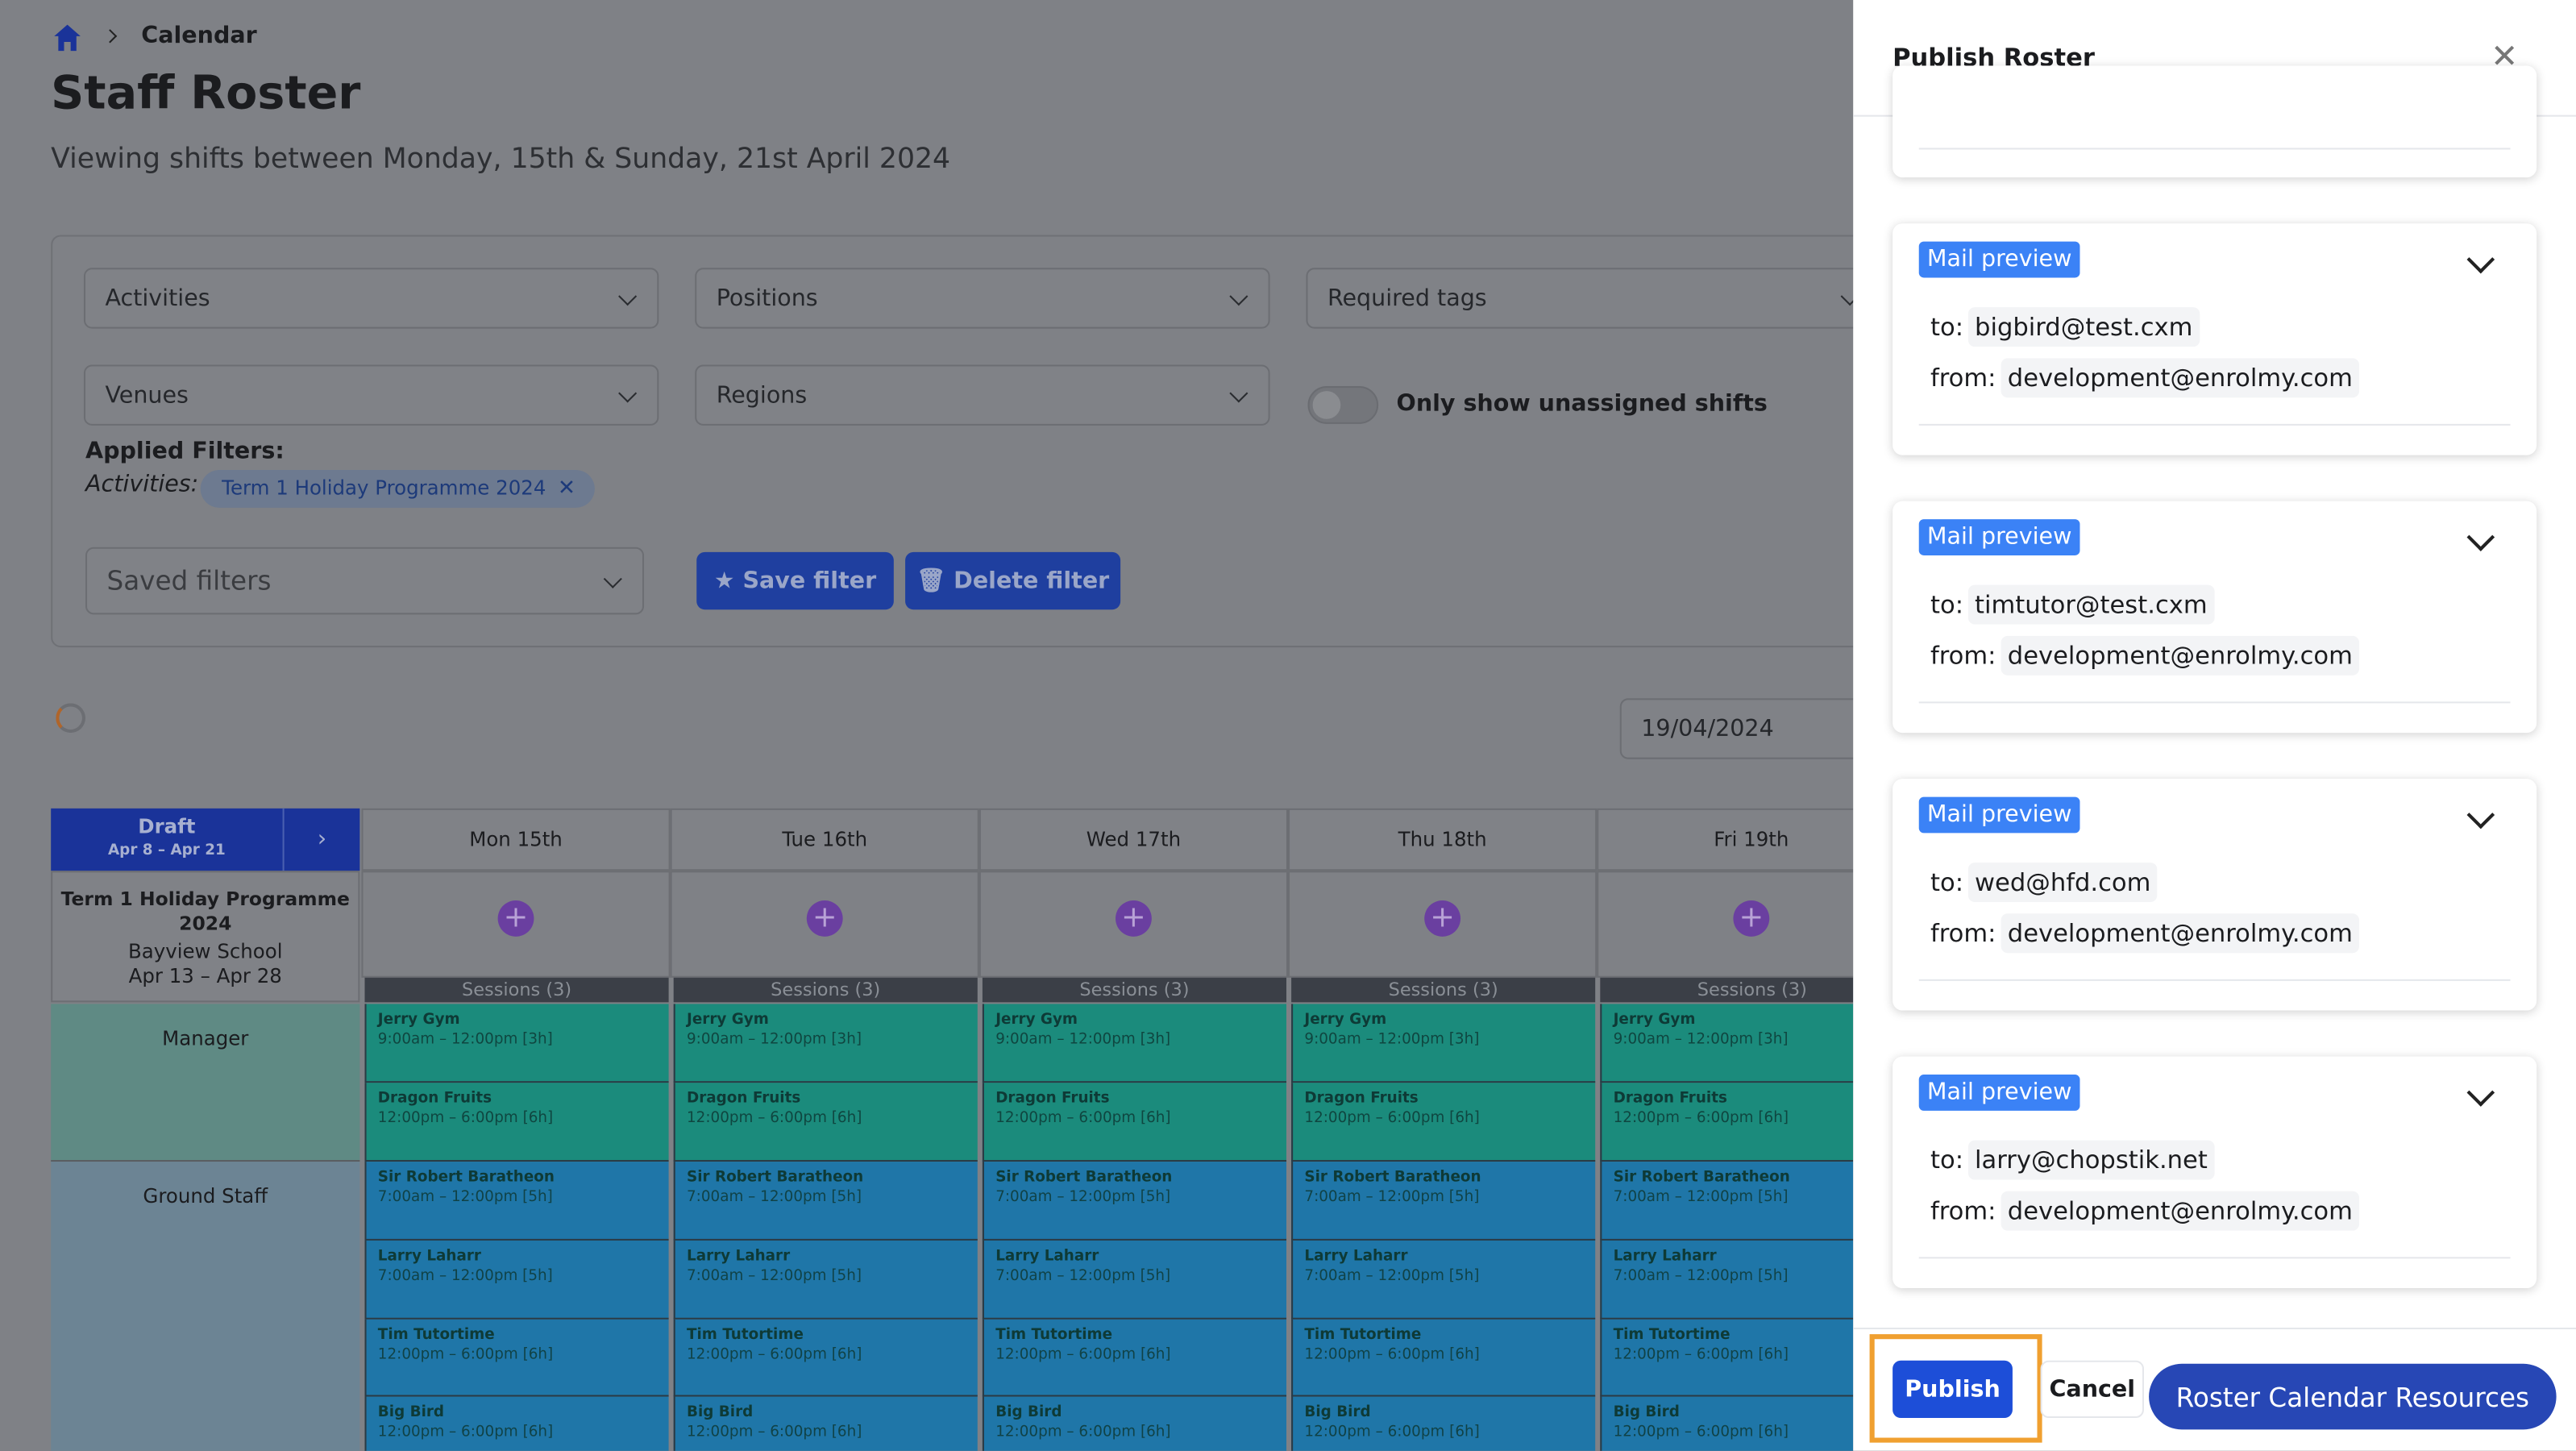 The height and width of the screenshot is (1451, 2576). What do you see at coordinates (2215, 121) in the screenshot?
I see `card` at bounding box center [2215, 121].